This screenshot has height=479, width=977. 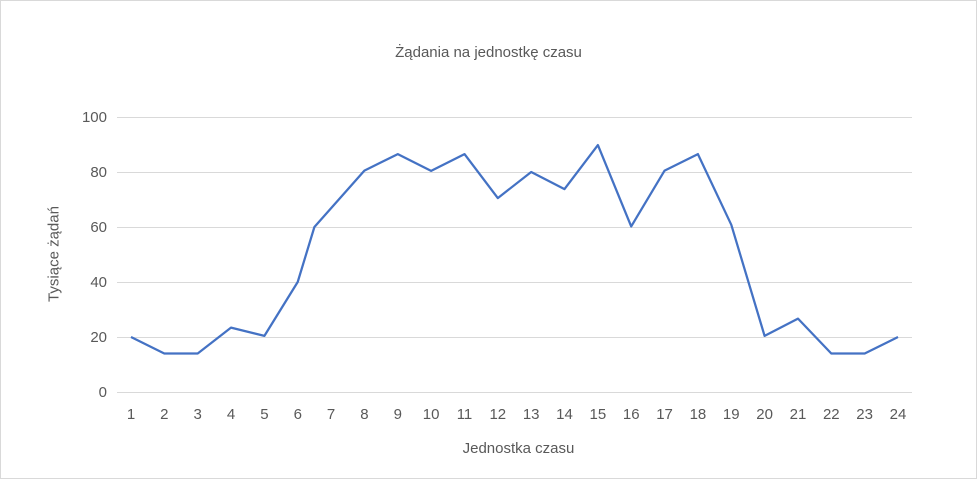 I want to click on y-tick-label: 20, so click(x=98, y=337).